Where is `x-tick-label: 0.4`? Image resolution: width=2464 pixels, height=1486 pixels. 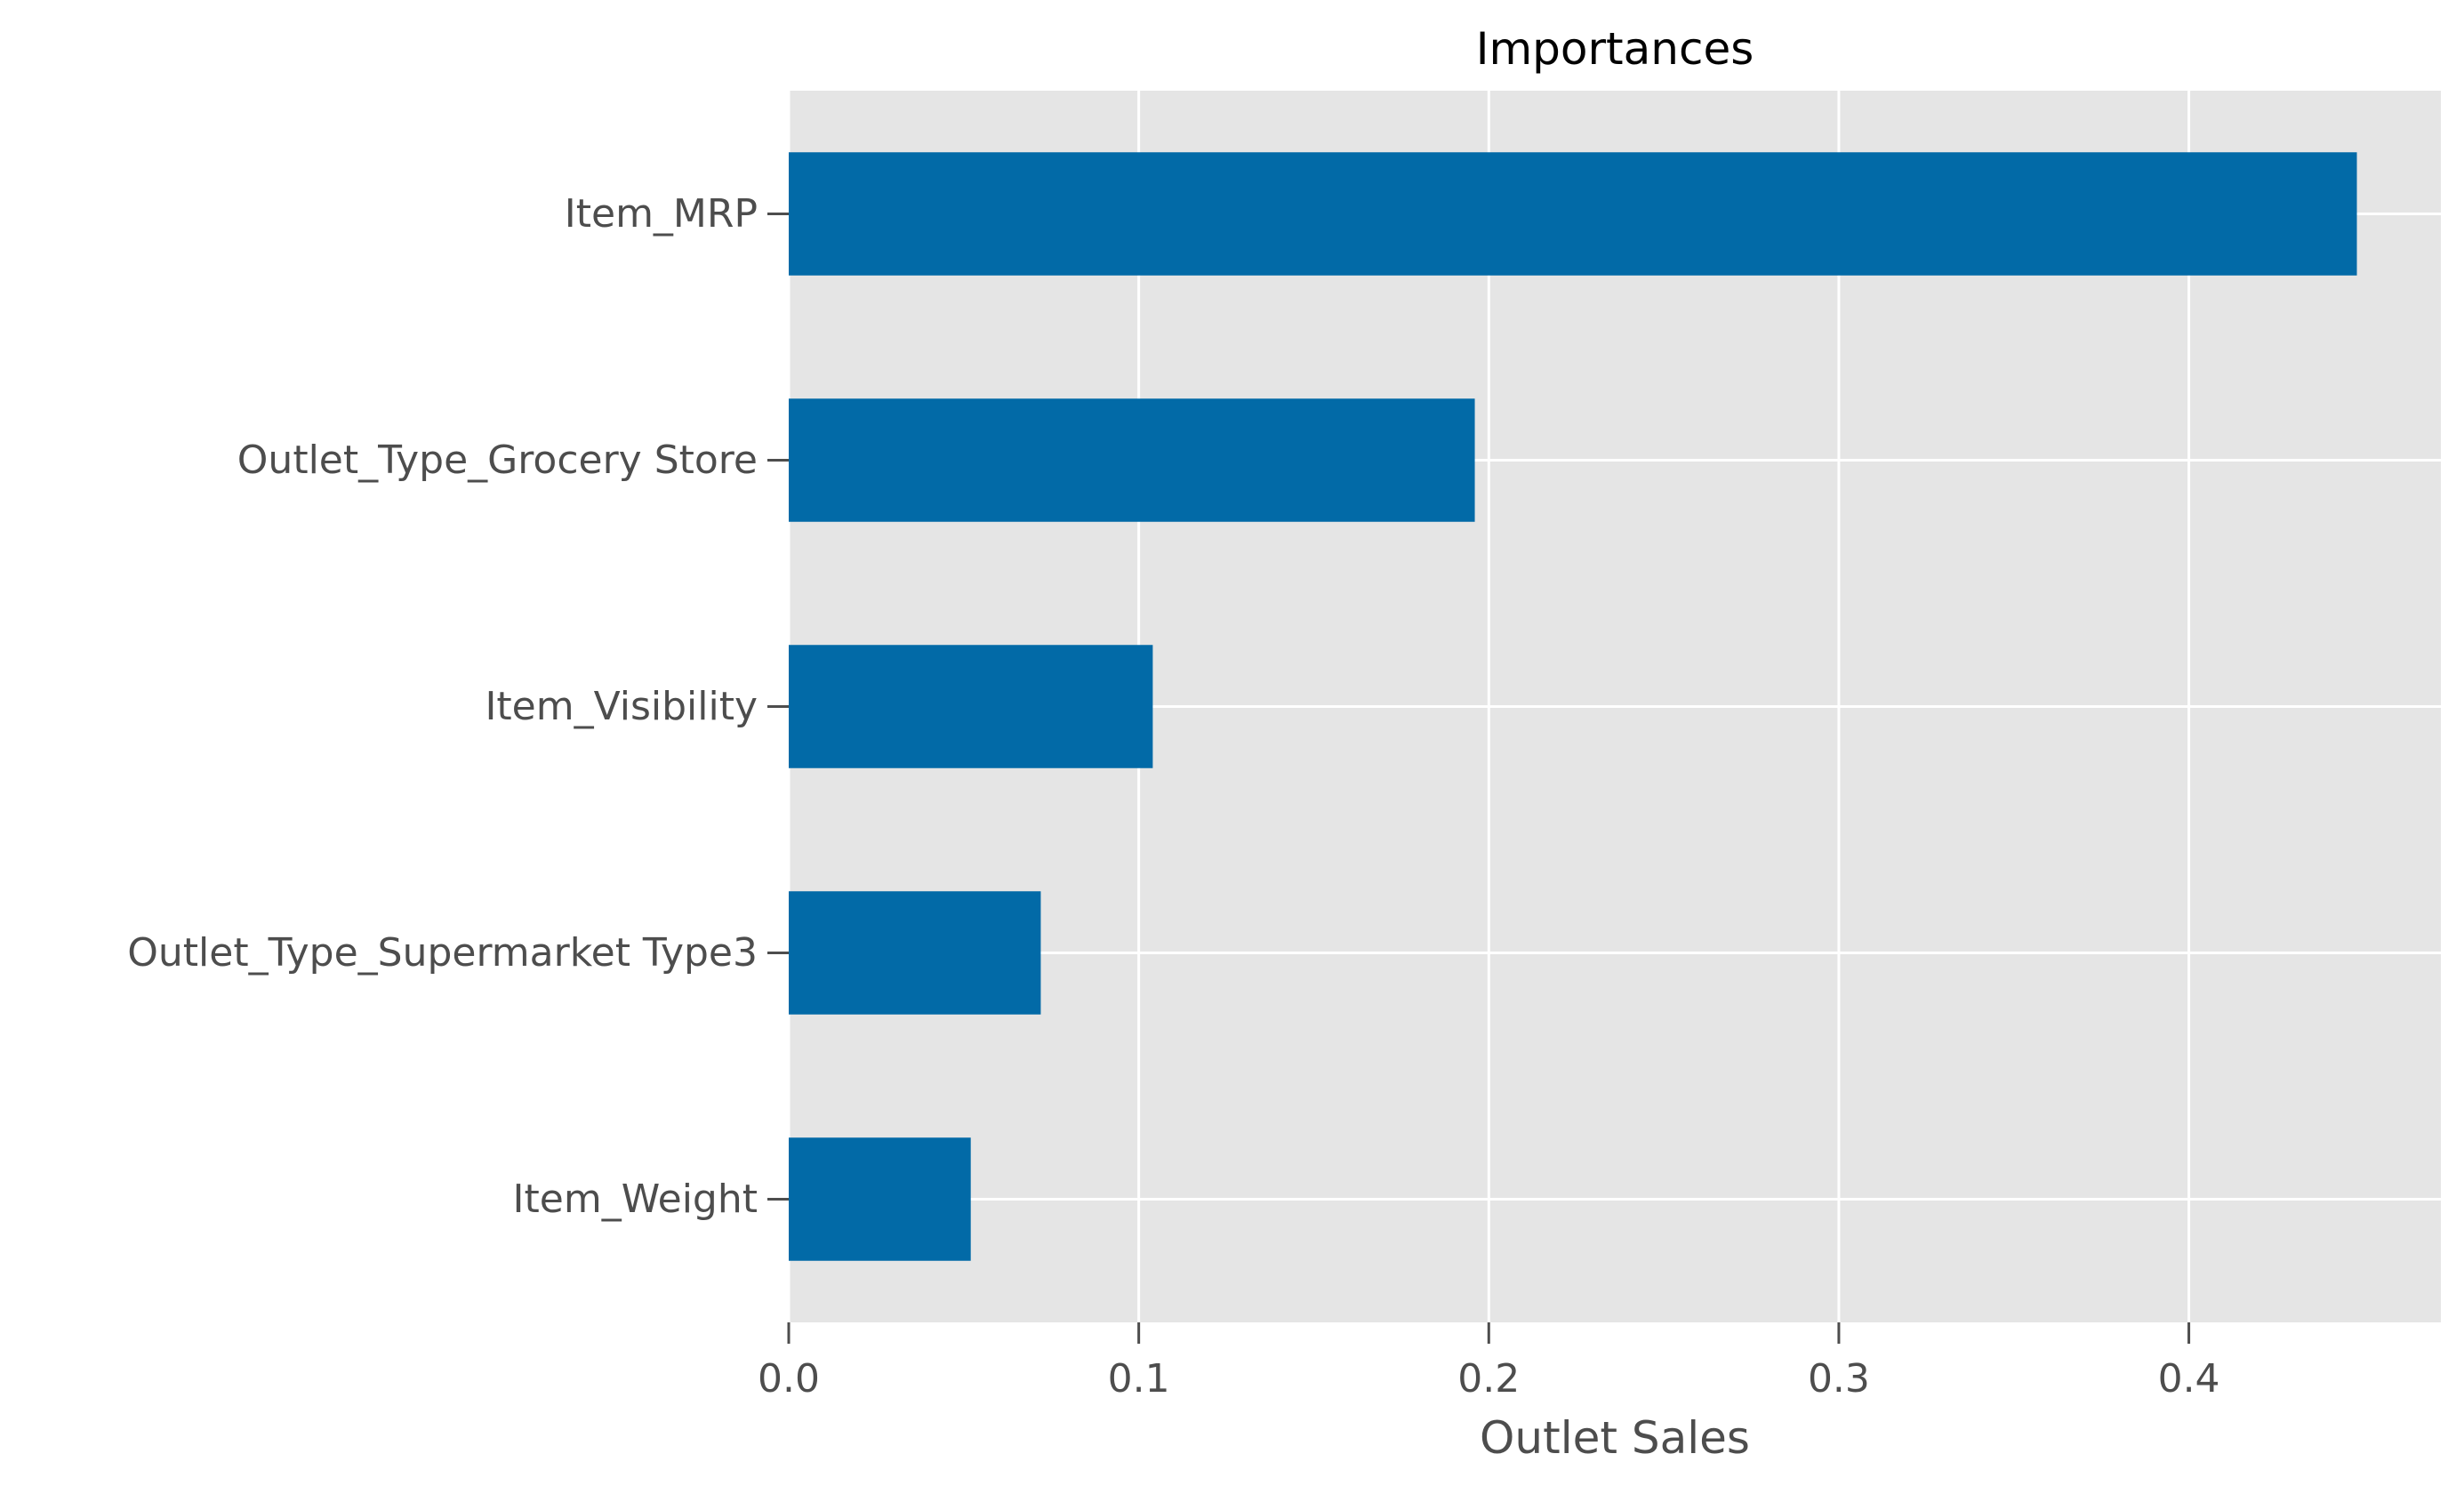
x-tick-label: 0.4 is located at coordinates (2189, 1379).